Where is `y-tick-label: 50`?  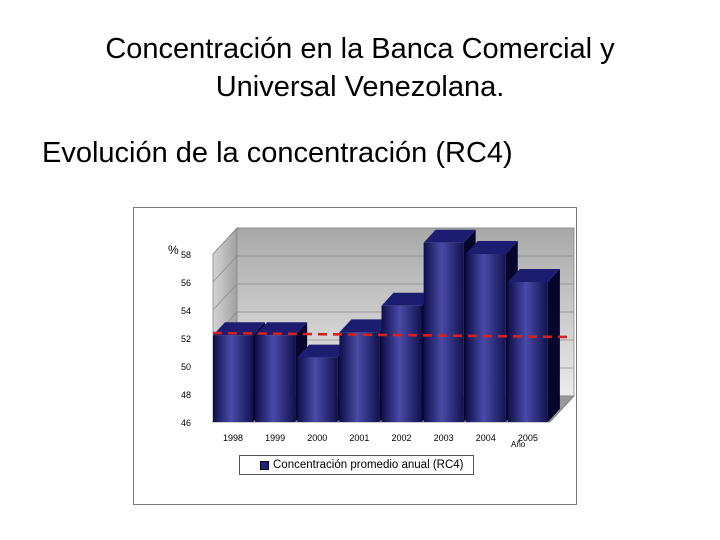
y-tick-label: 50 is located at coordinates (186, 367).